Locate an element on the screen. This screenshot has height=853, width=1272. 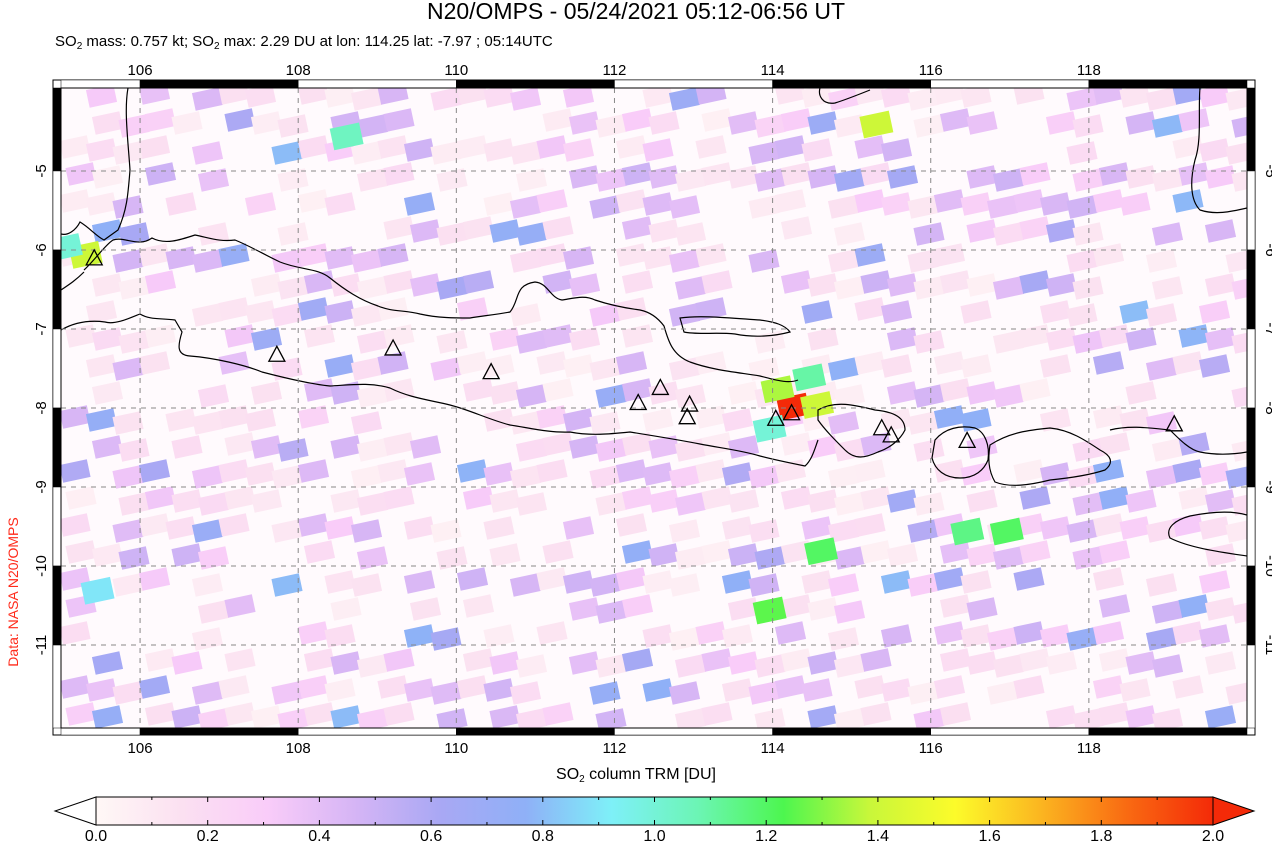
lon-tick-label: 116 is located at coordinates (930, 748).